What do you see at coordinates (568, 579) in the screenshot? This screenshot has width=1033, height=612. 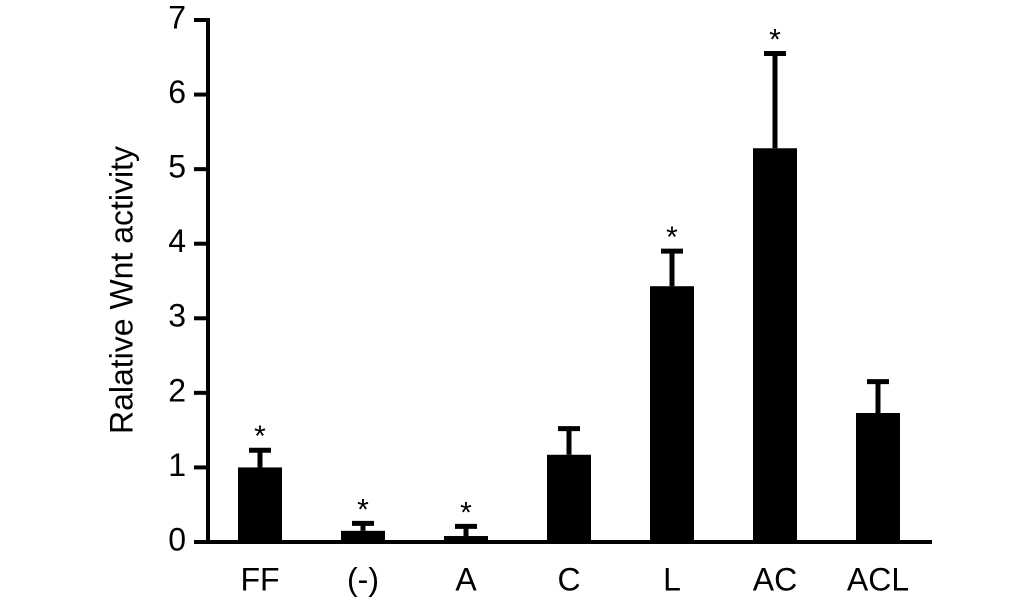 I see `x-tick-label: C` at bounding box center [568, 579].